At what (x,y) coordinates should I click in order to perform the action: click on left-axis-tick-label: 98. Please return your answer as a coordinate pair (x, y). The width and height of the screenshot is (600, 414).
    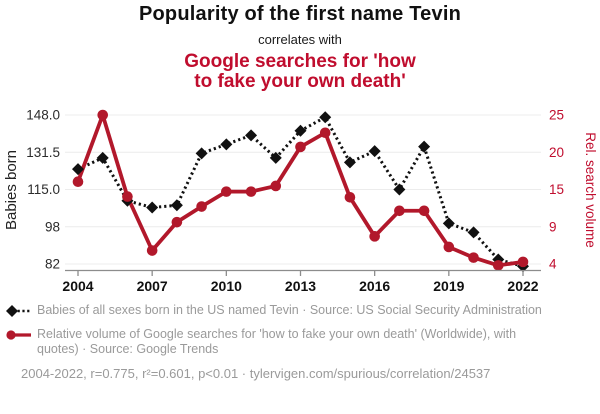
    Looking at the image, I should click on (52, 226).